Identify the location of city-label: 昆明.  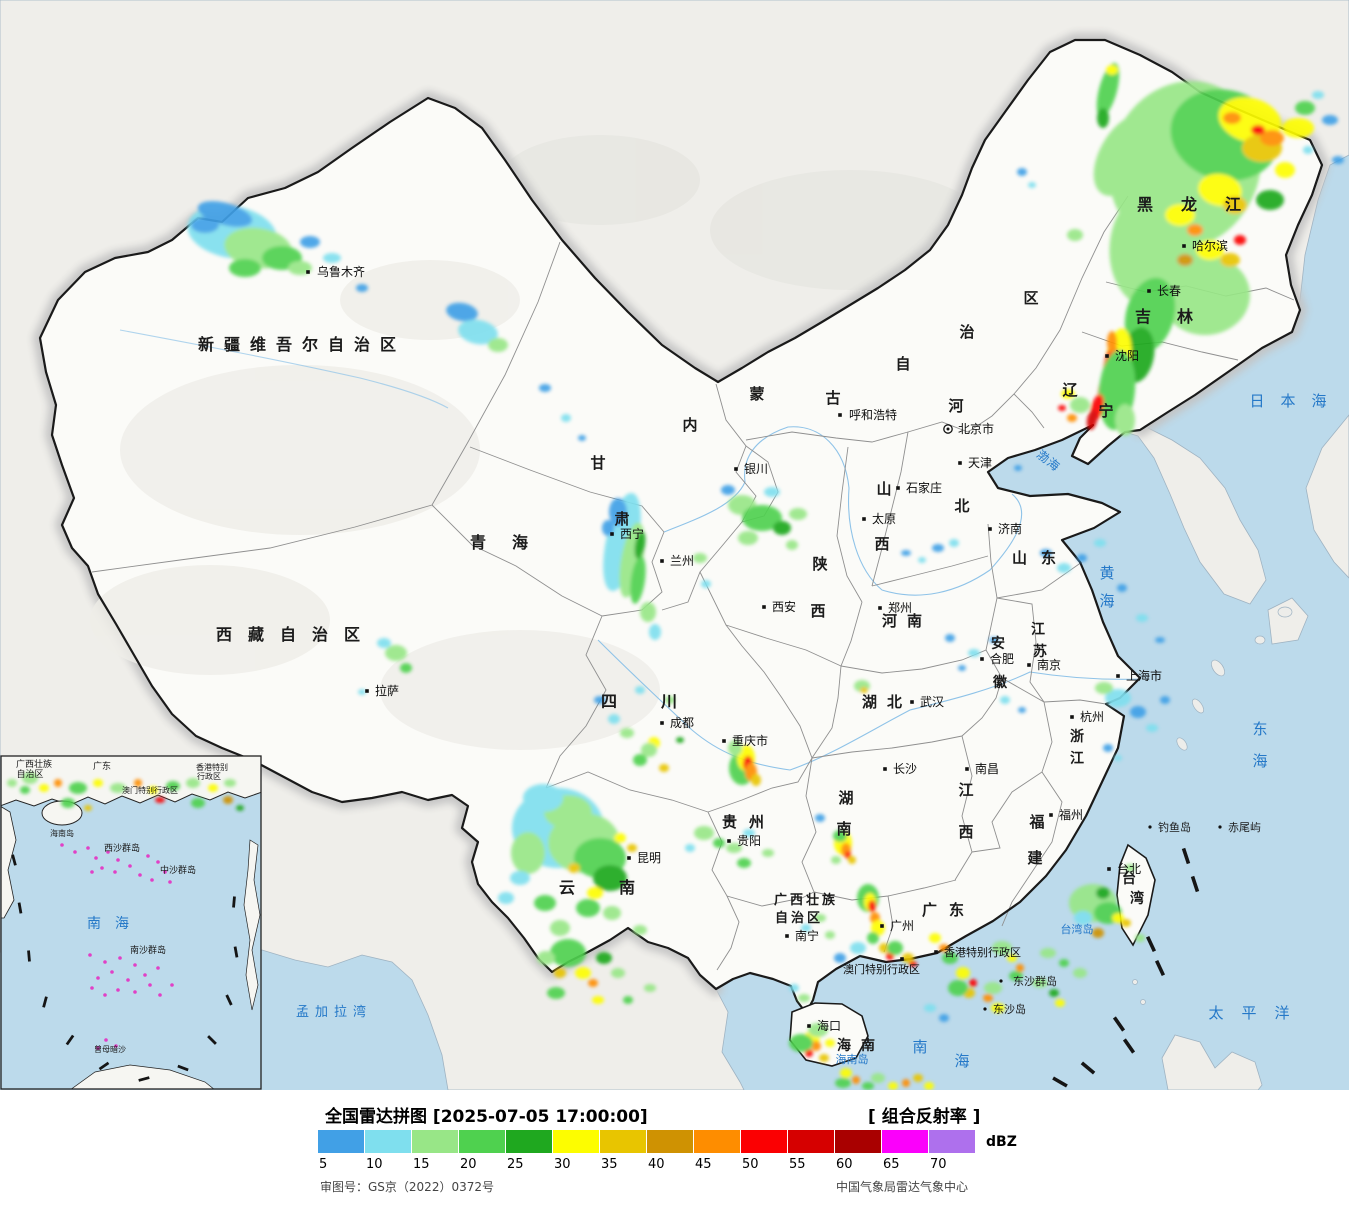
(649, 858).